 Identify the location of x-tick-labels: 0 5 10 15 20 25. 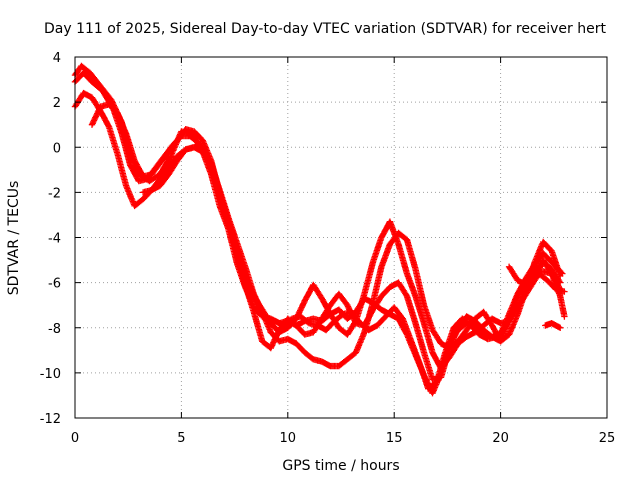
(343, 438).